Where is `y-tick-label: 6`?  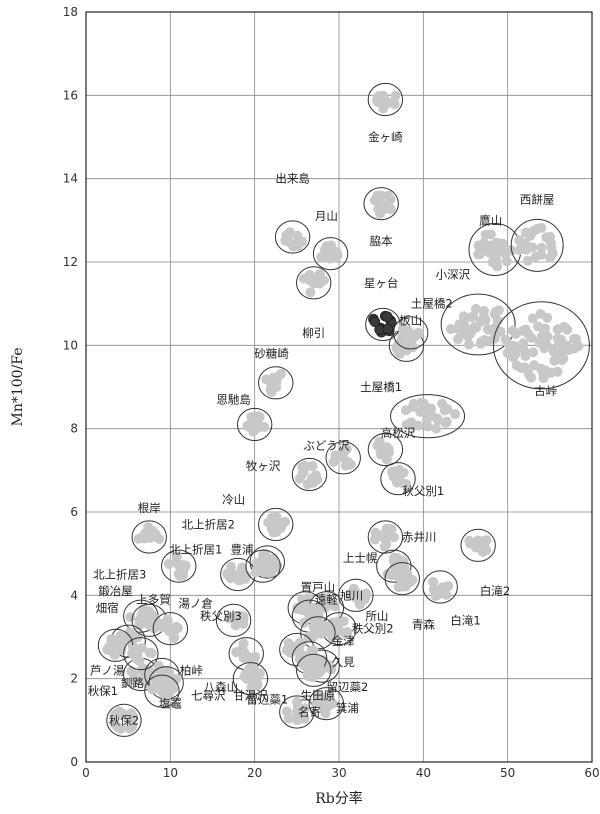 y-tick-label: 6 is located at coordinates (74, 512).